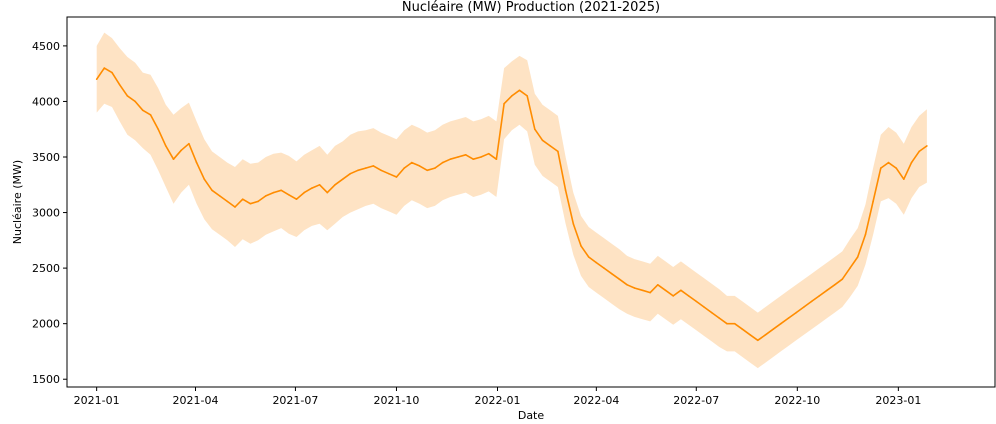 Image resolution: width=996 pixels, height=424 pixels. I want to click on x-tick-label: 2021-07, so click(295, 400).